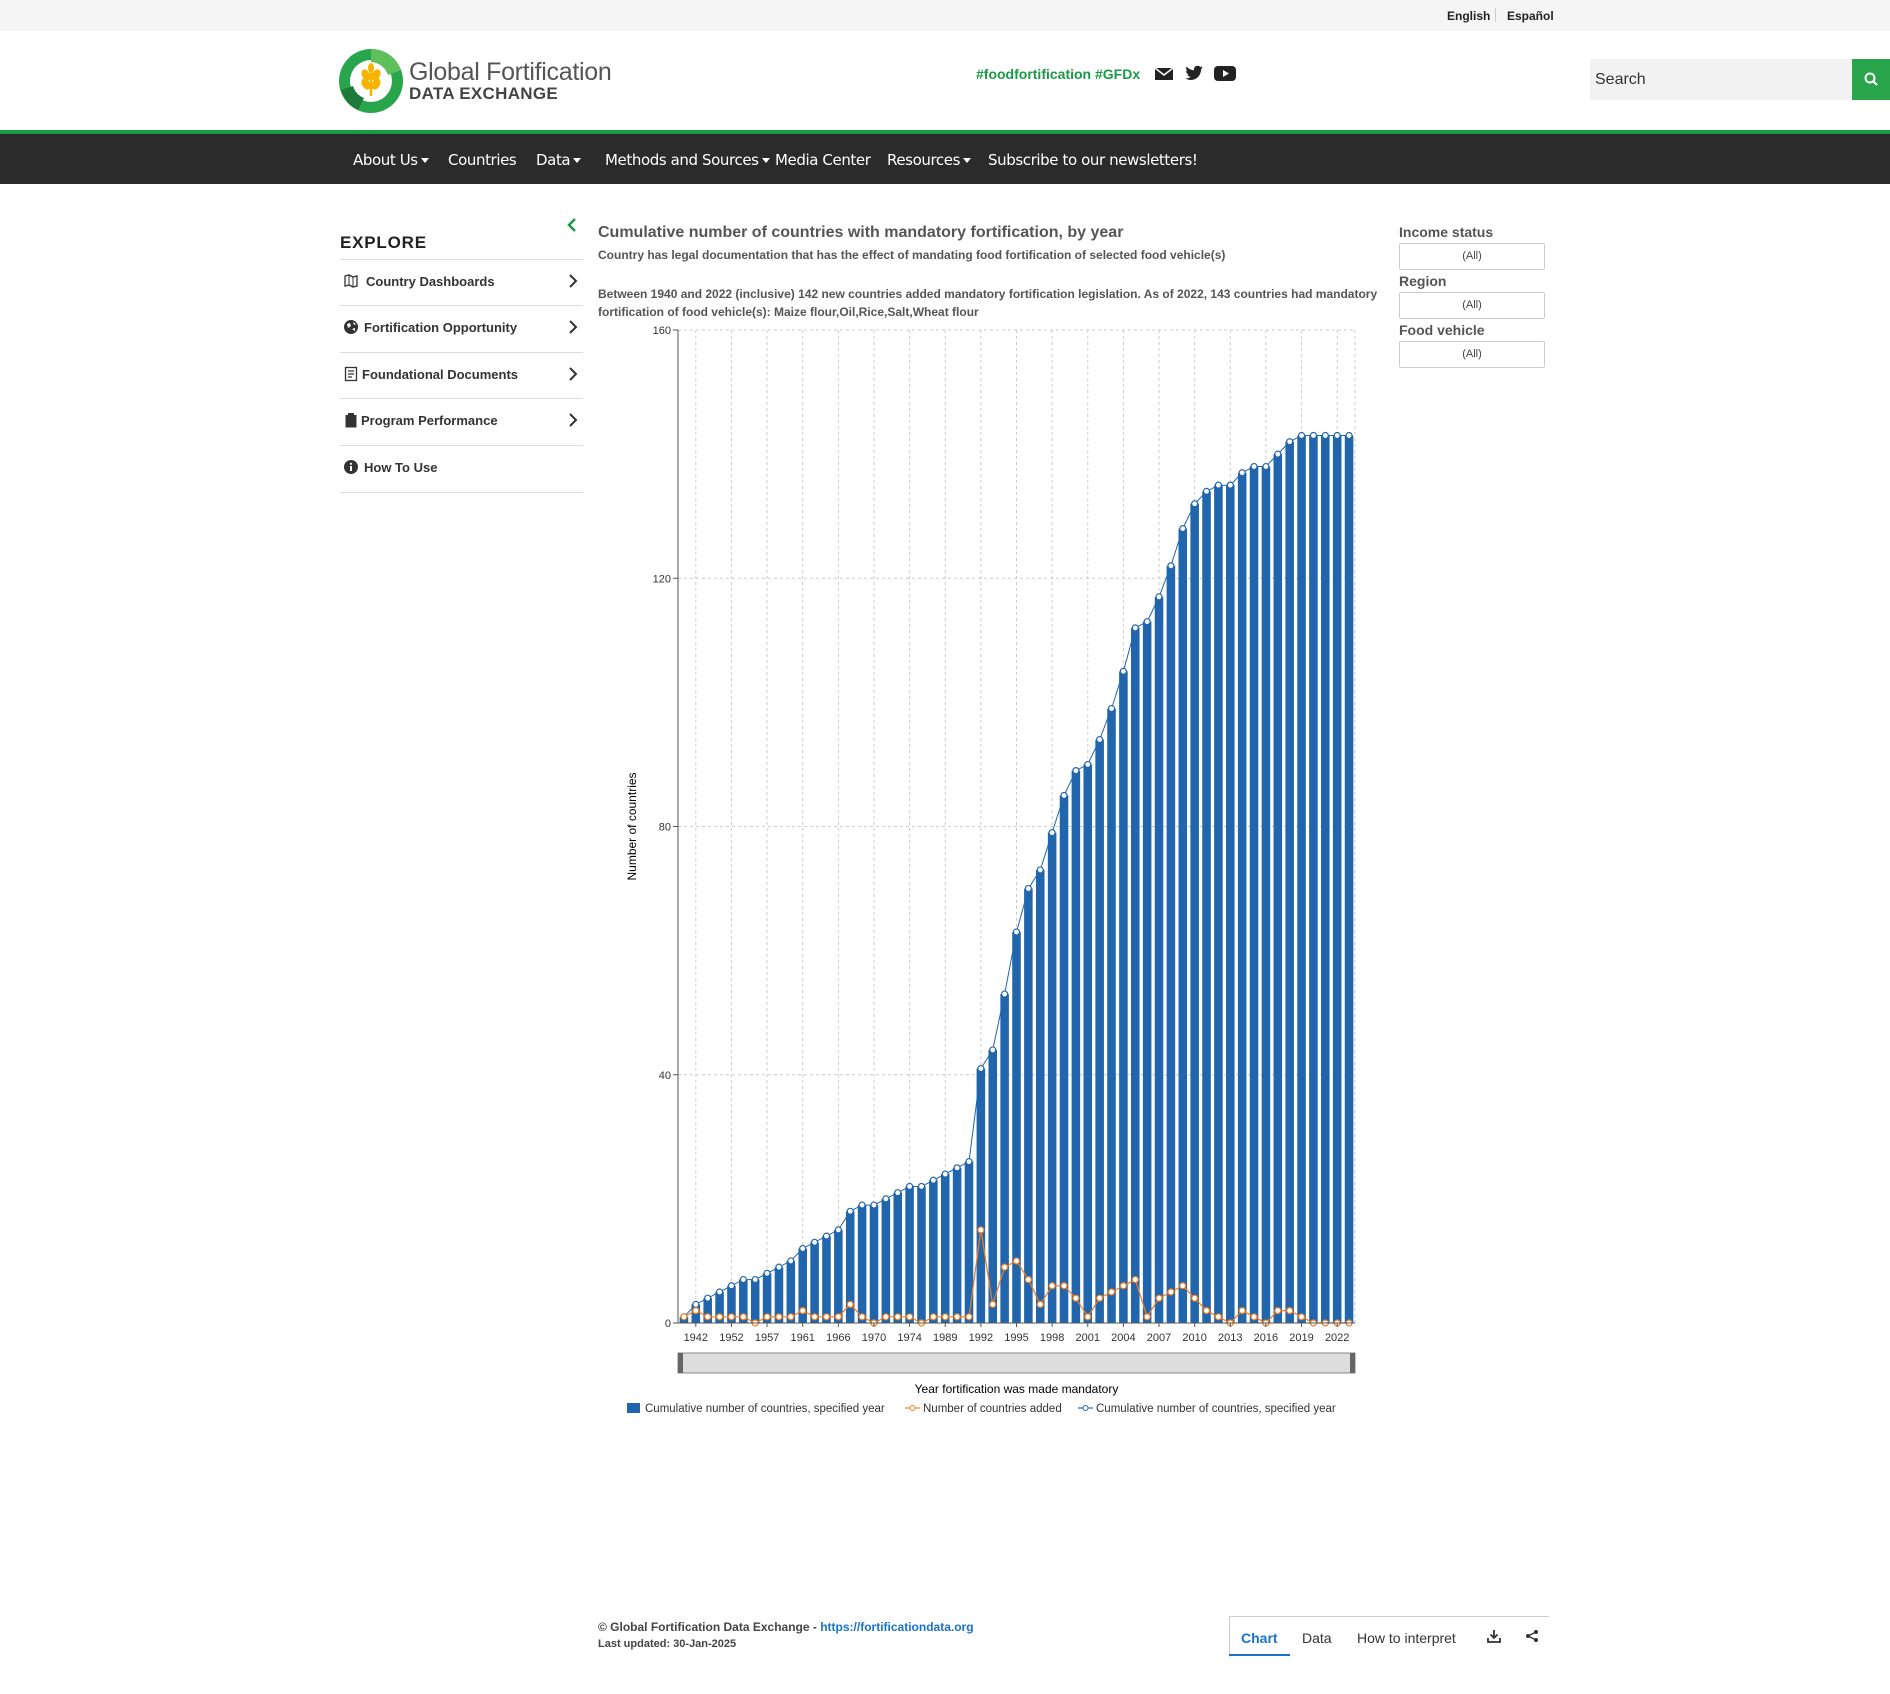  I want to click on view-tabs: Chart Data How to interpret, so click(1389, 1636).